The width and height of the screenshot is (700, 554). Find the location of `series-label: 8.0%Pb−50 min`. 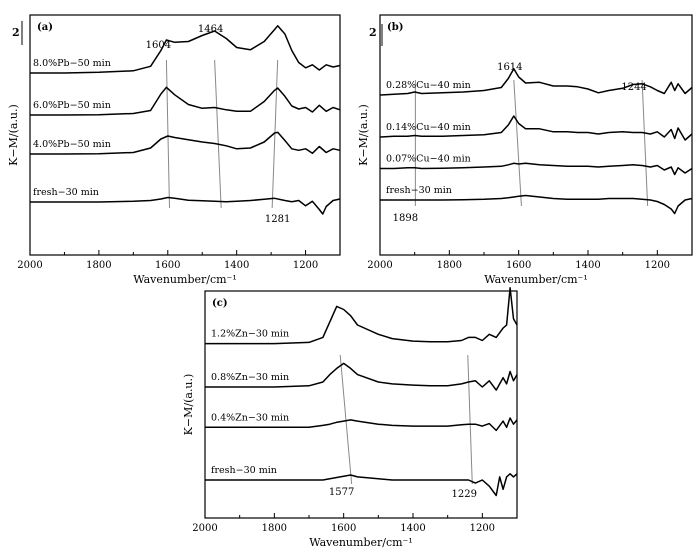

series-label: 8.0%Pb−50 min is located at coordinates (72, 63).